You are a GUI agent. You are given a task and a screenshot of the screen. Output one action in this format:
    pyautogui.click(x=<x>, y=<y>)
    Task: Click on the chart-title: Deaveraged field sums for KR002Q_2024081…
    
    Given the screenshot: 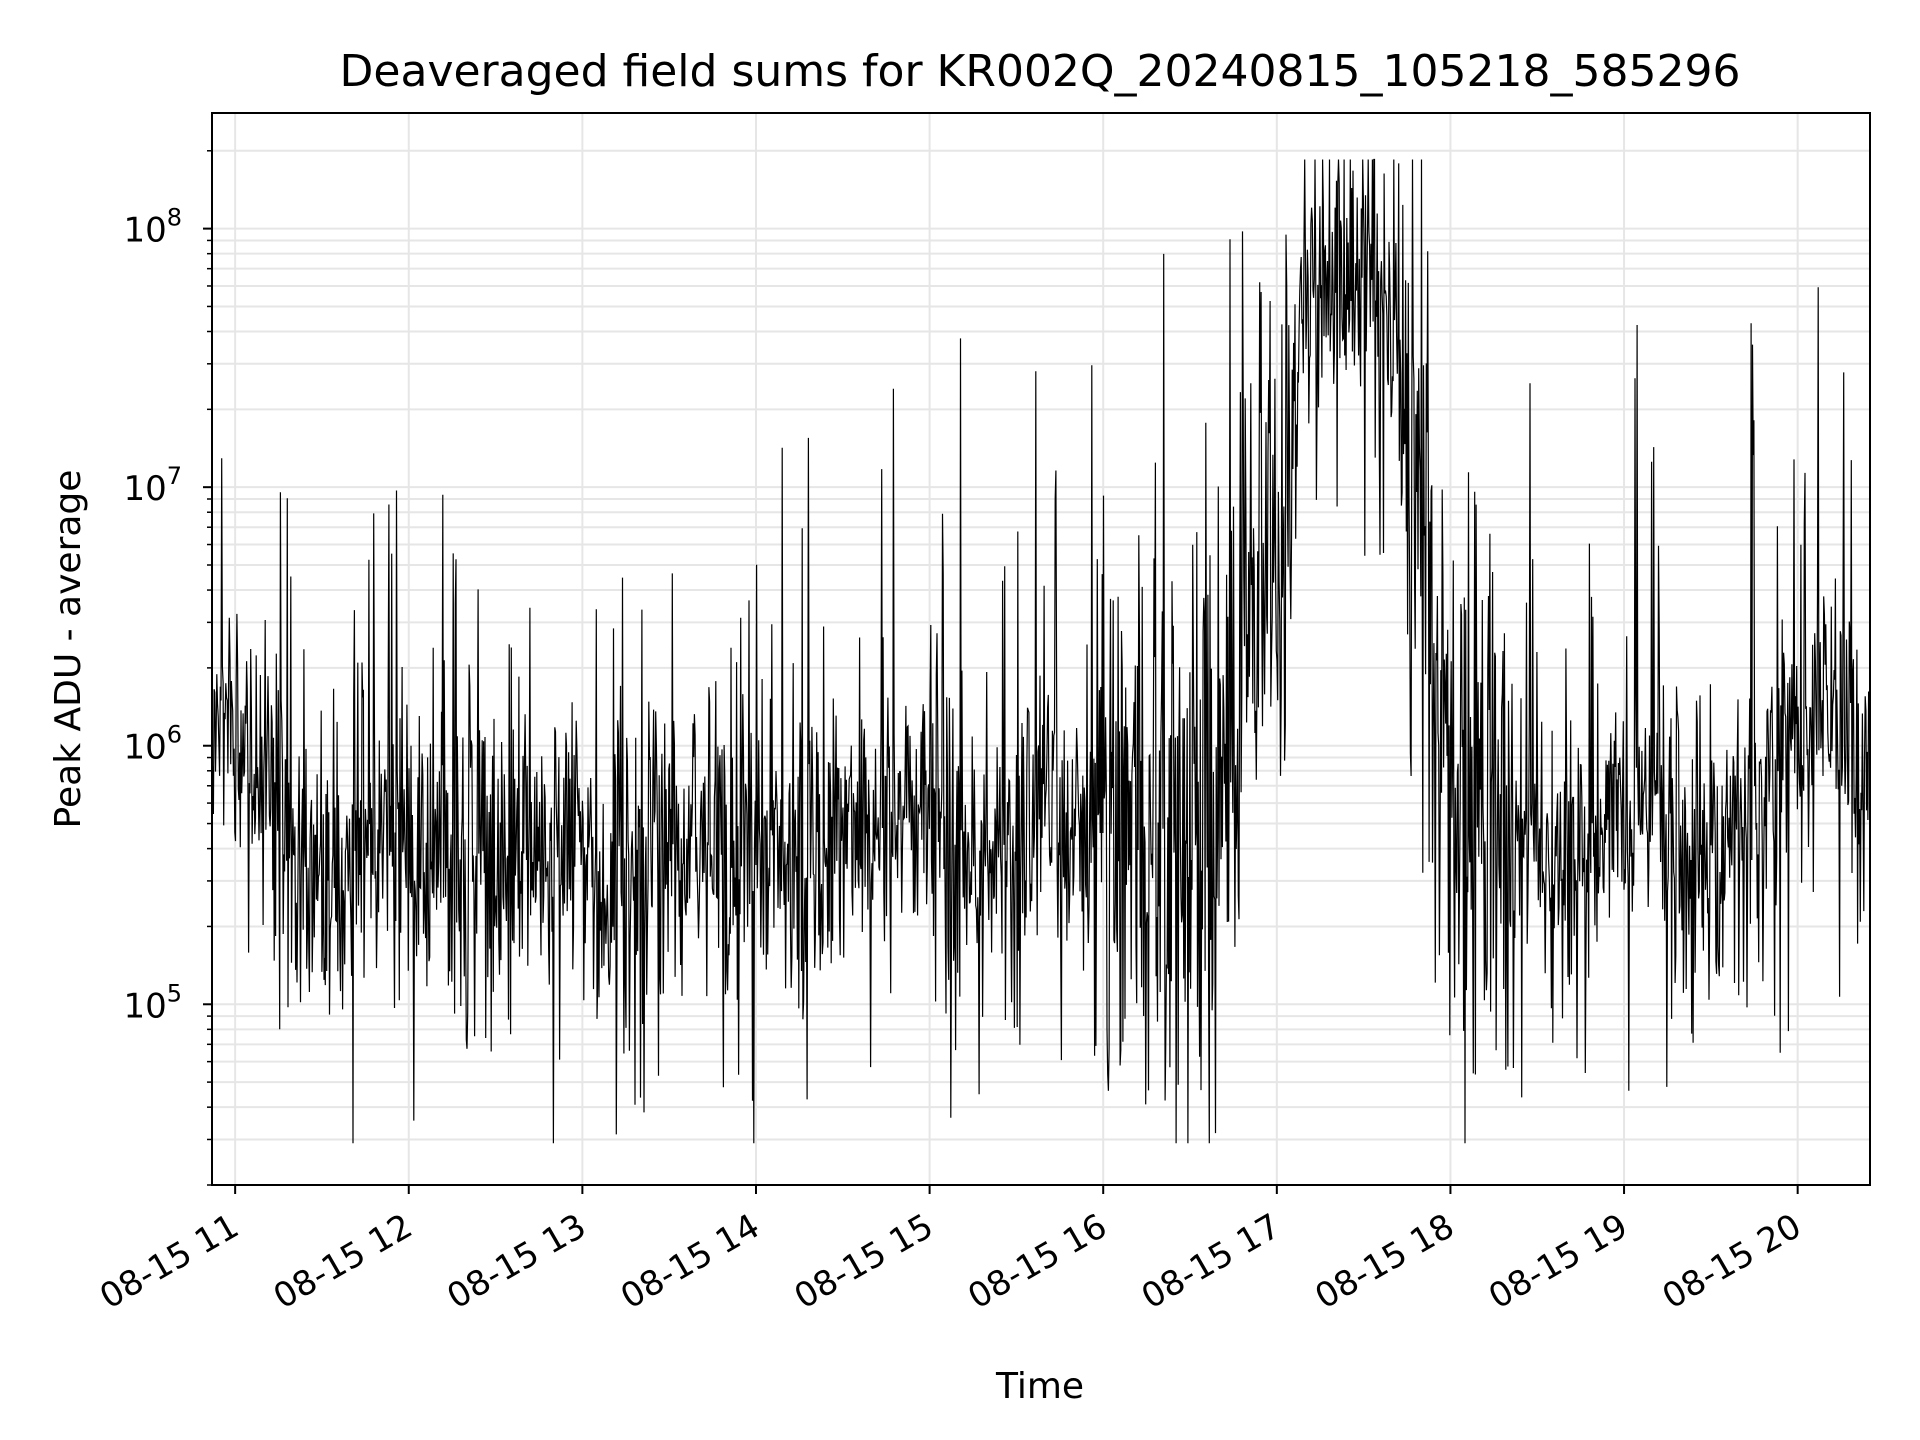 What is the action you would take?
    pyautogui.click(x=1040, y=71)
    